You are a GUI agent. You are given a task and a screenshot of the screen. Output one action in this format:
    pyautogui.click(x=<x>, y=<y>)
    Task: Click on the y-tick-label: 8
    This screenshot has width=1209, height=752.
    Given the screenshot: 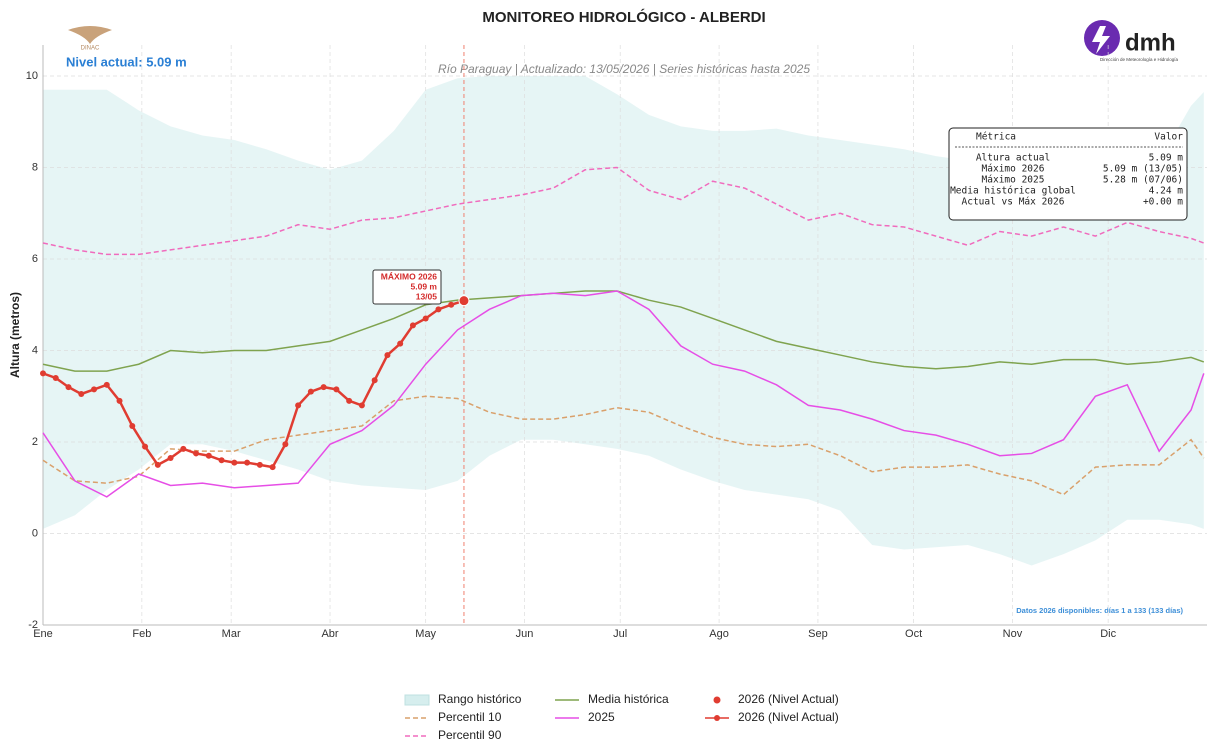 What is the action you would take?
    pyautogui.click(x=35, y=167)
    